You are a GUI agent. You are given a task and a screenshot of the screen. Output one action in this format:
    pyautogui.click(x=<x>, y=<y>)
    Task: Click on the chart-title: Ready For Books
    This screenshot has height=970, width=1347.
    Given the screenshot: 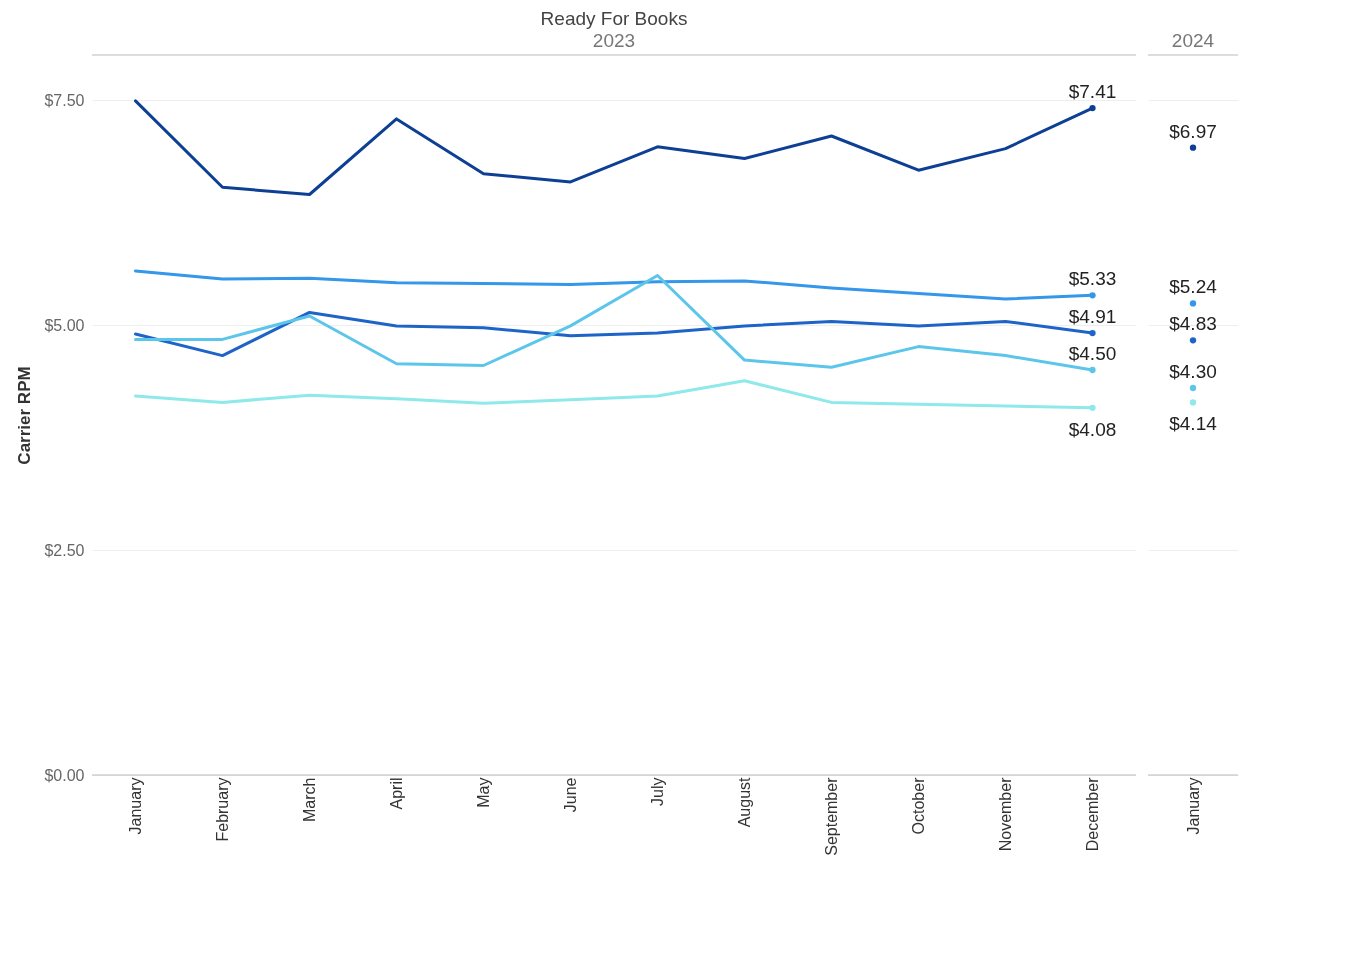 What is the action you would take?
    pyautogui.click(x=614, y=18)
    